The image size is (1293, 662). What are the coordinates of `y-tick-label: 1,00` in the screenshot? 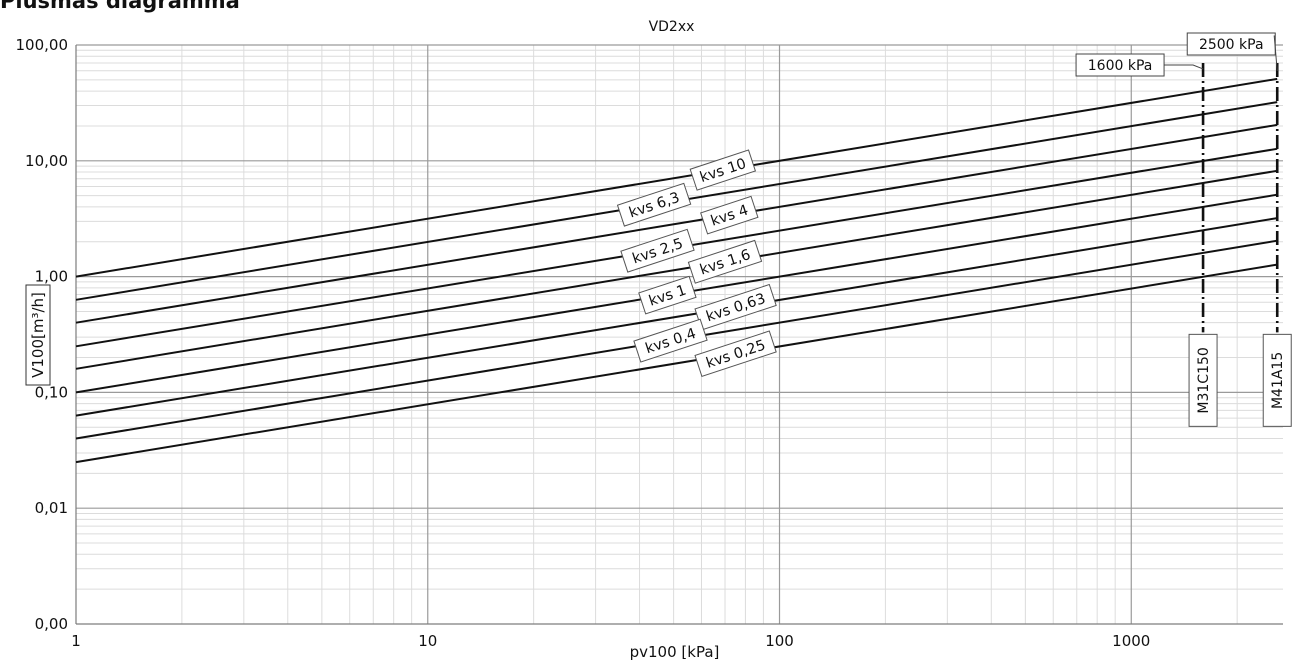 It's located at (51, 277).